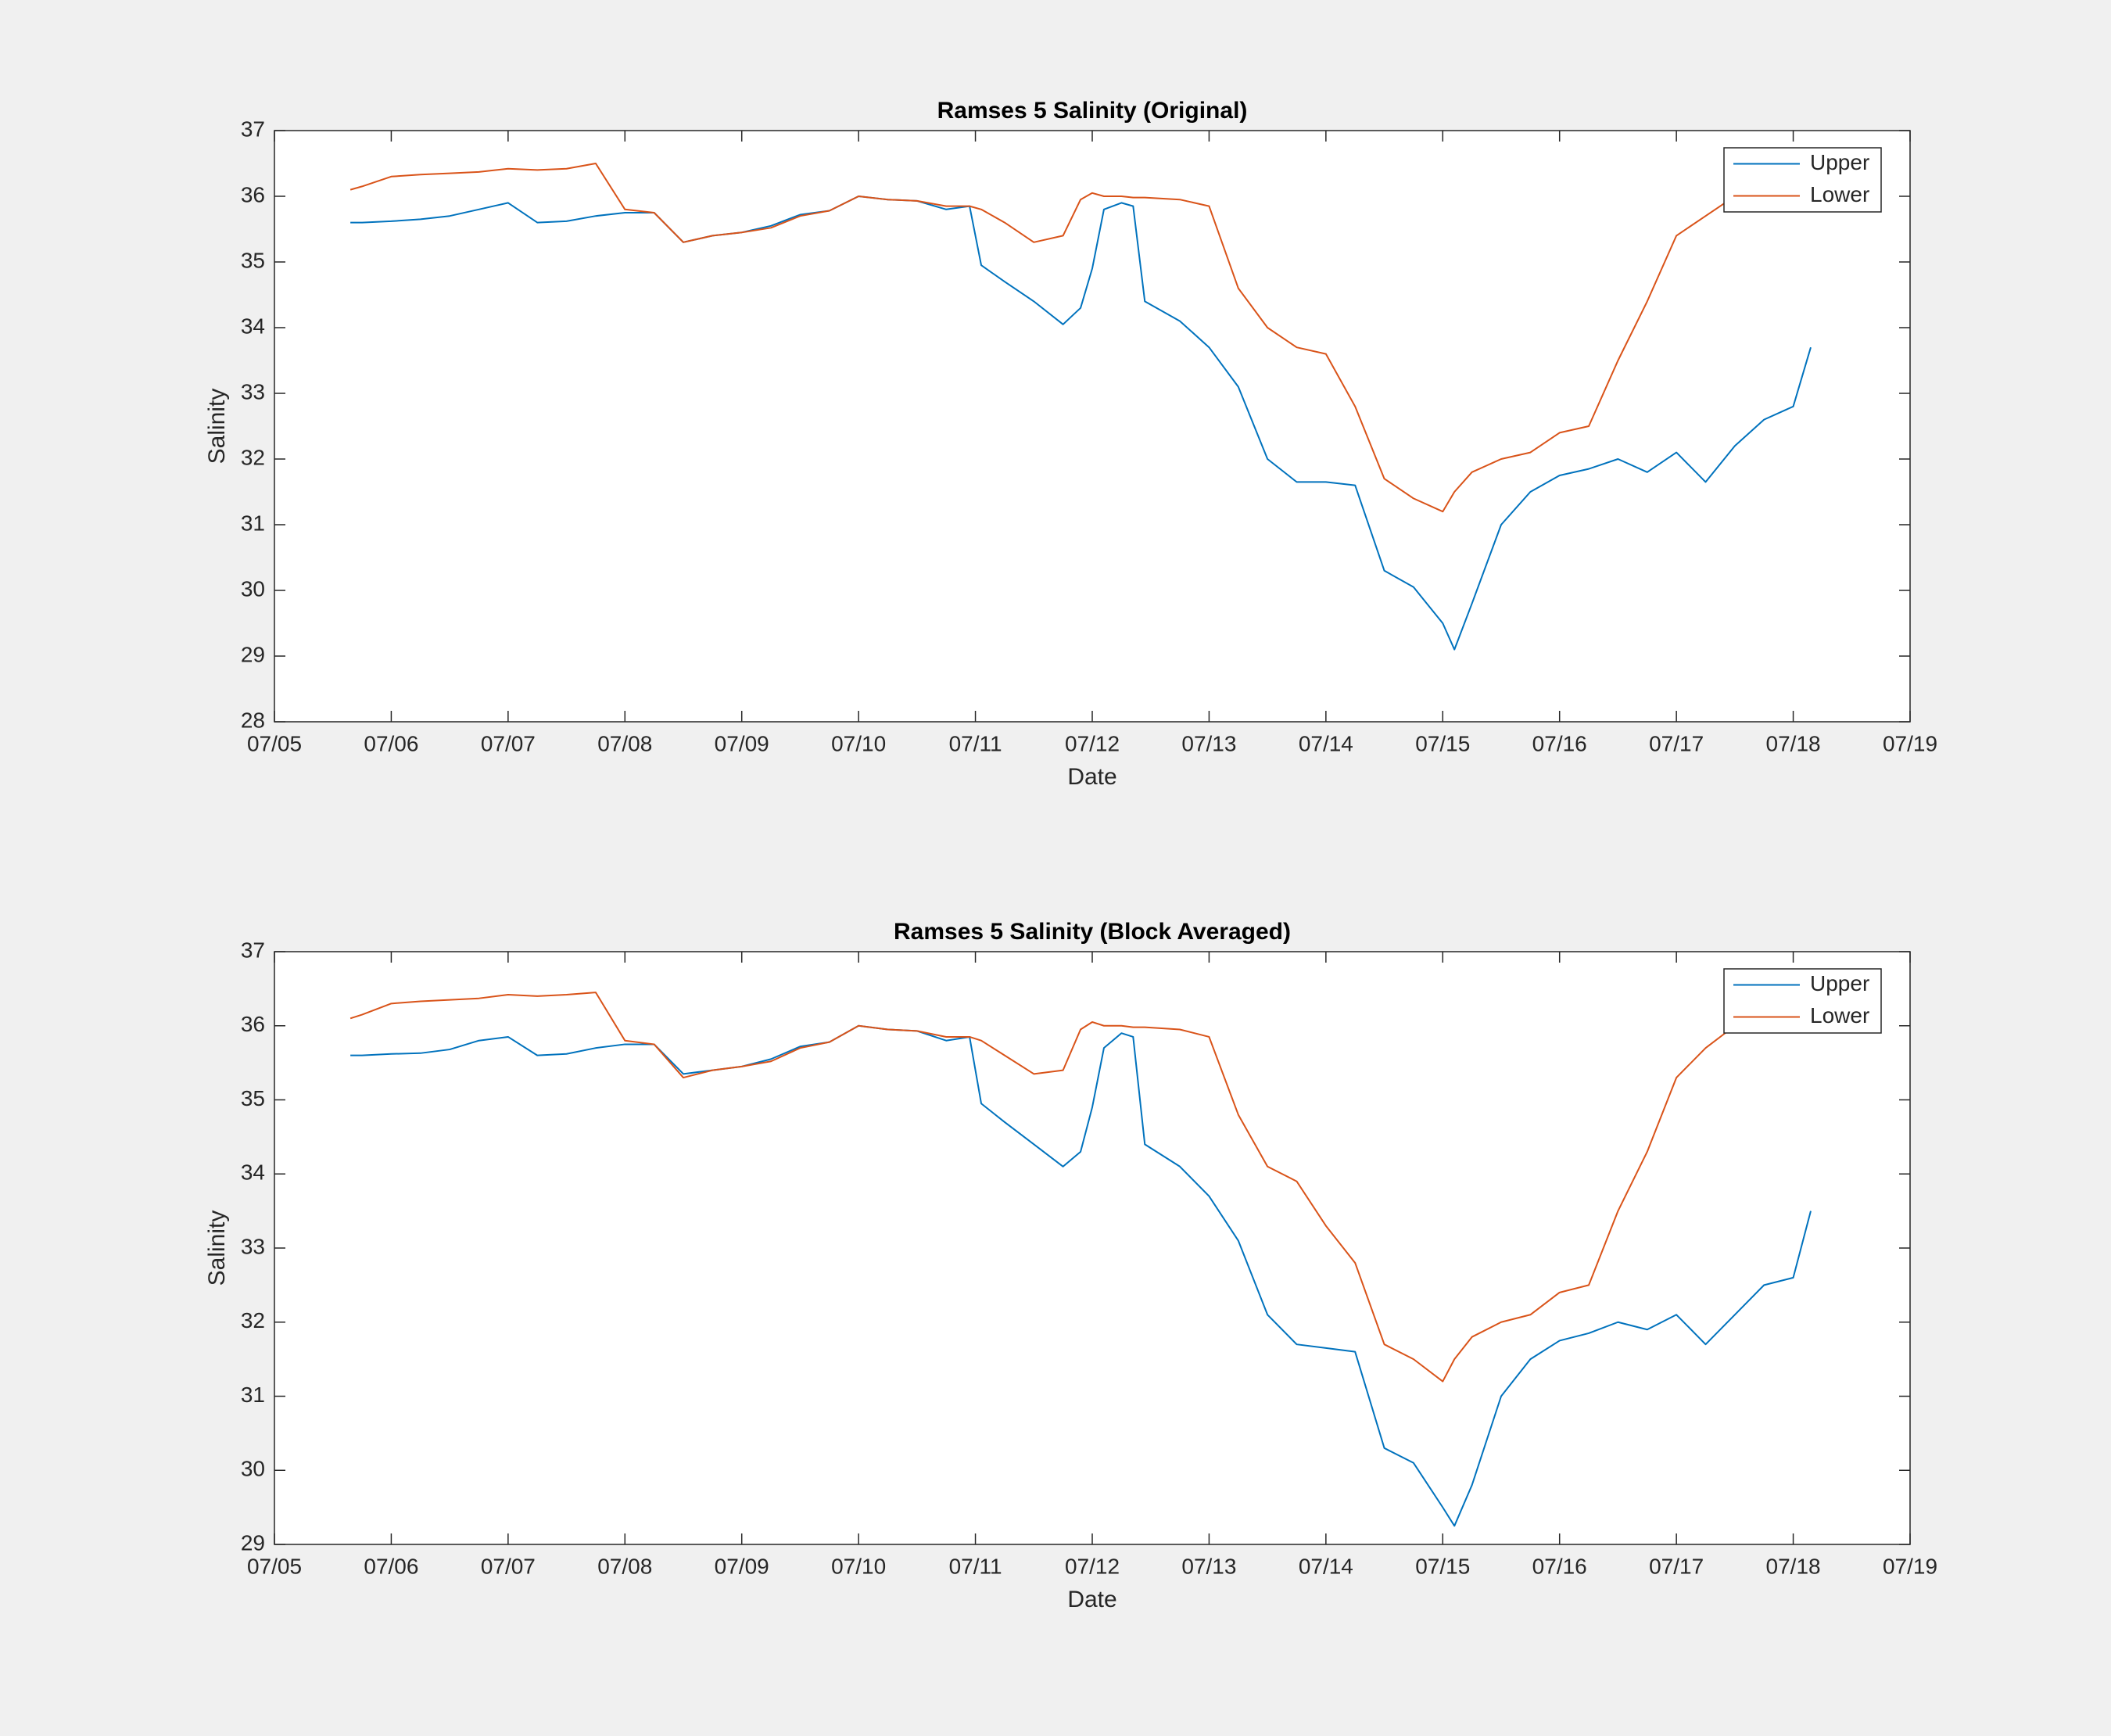 The image size is (2111, 1736). What do you see at coordinates (1092, 111) in the screenshot?
I see `chart-title: Ramses 5 Salinity (Original)` at bounding box center [1092, 111].